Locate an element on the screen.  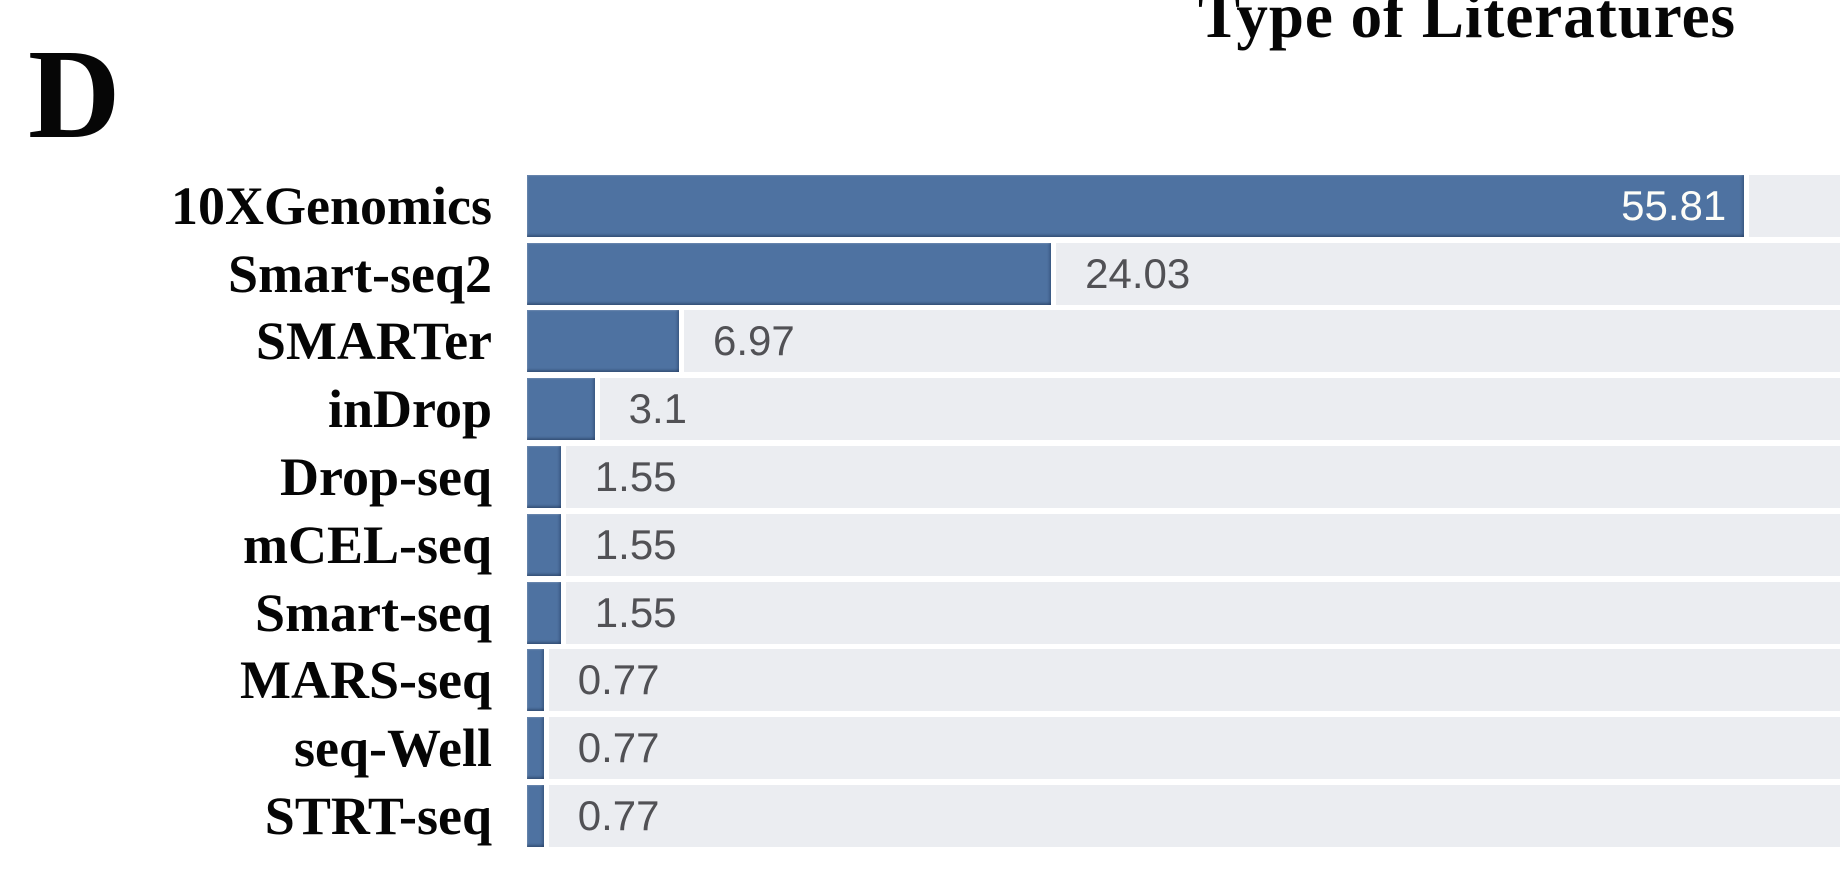
bar-track: 6.97 is located at coordinates (1183, 341).